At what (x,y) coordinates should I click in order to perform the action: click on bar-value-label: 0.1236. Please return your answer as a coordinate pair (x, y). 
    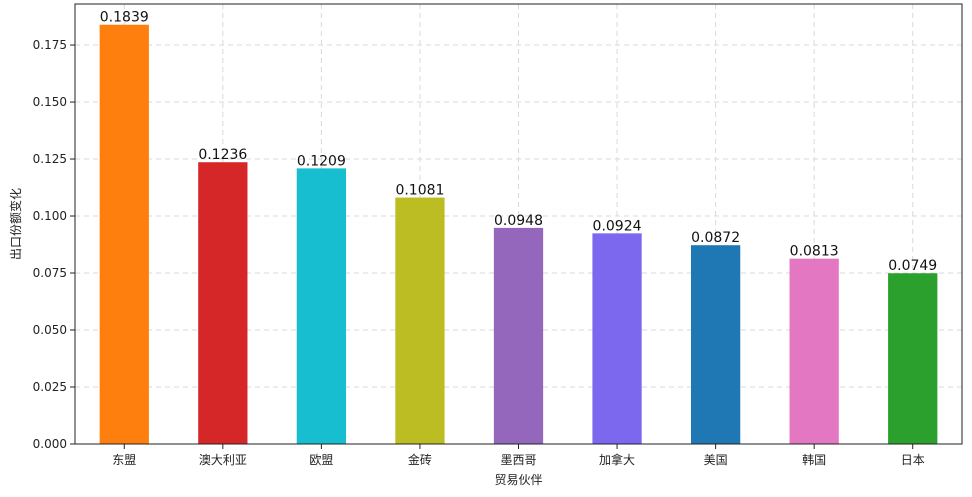
    Looking at the image, I should click on (222, 155).